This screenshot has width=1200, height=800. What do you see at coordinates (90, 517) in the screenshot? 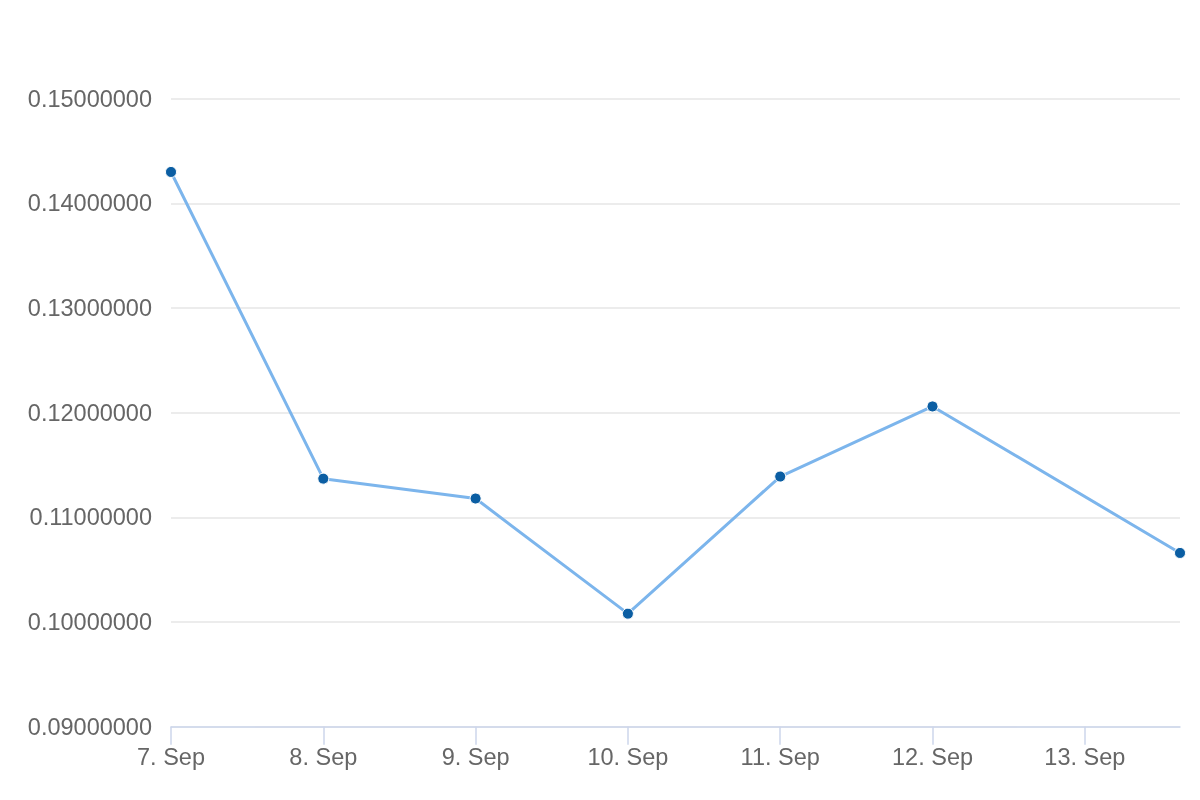
I see `y-tick-label: 0.11000000` at bounding box center [90, 517].